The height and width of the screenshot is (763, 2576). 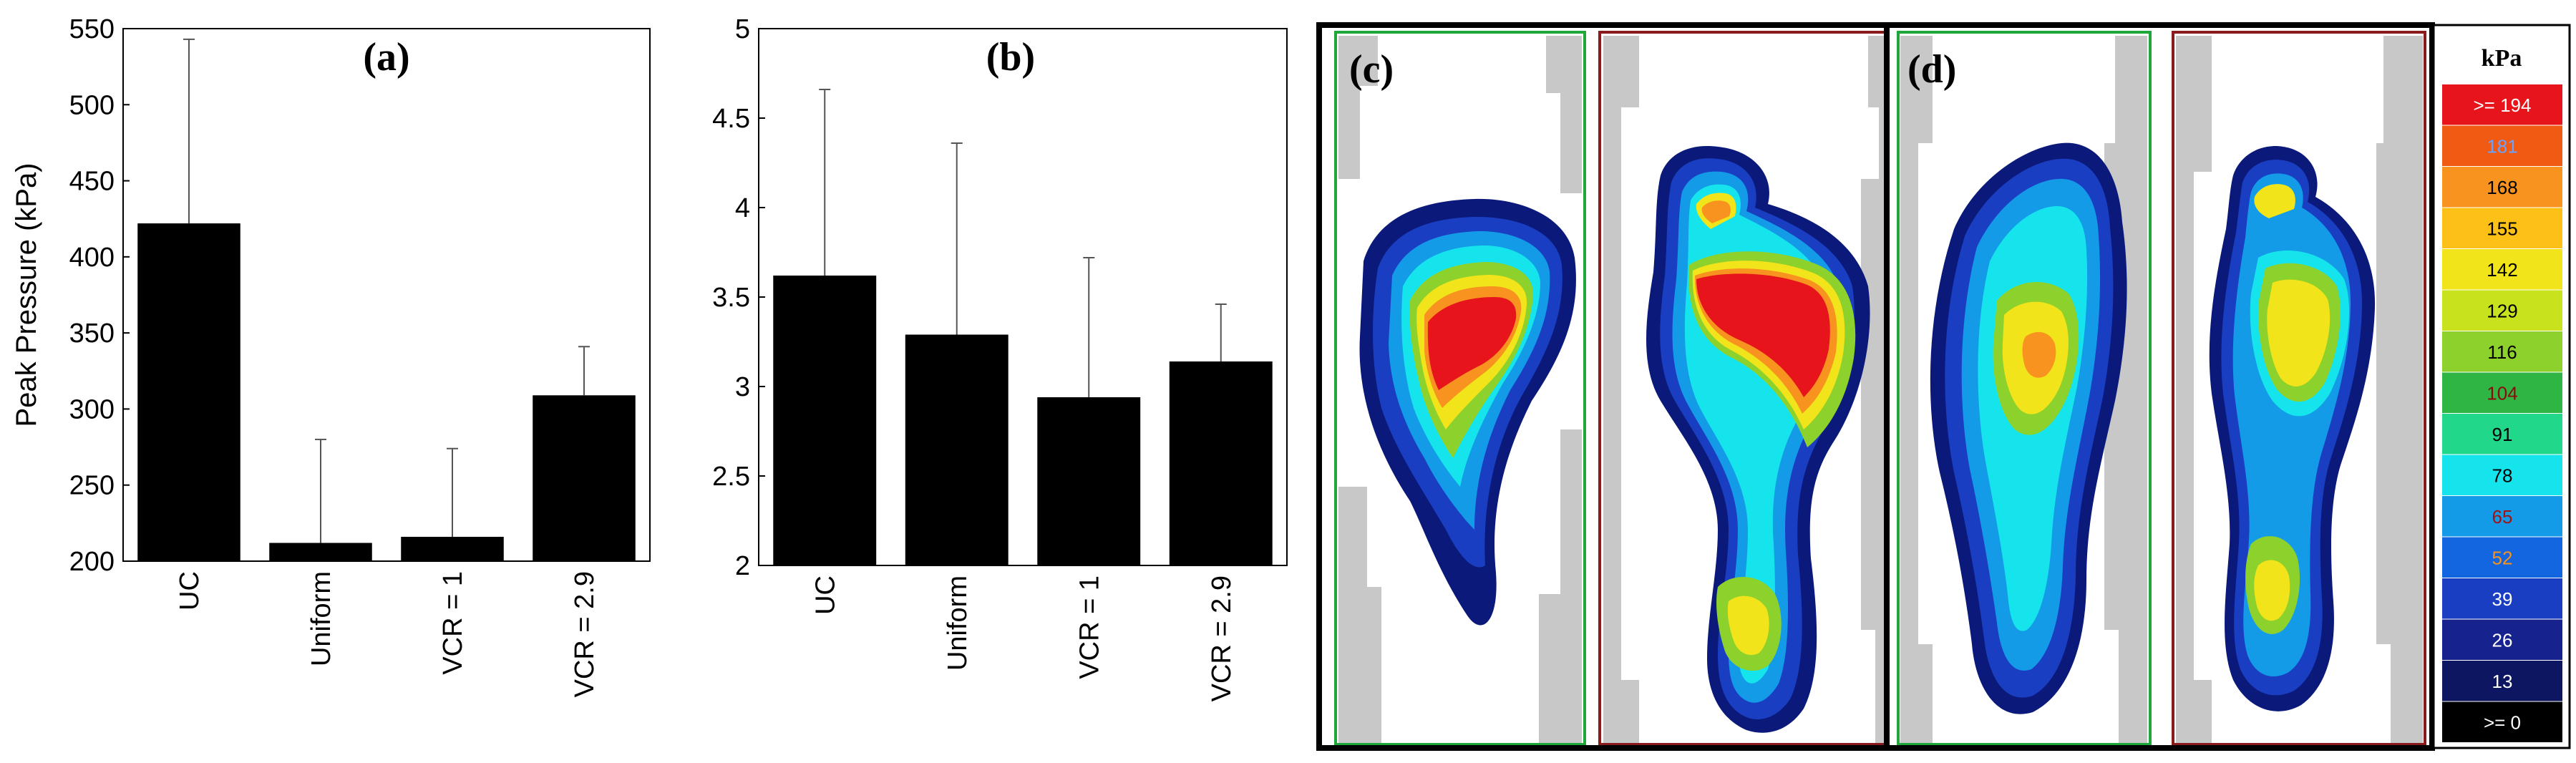 I want to click on colorbar-label-2: 168, so click(x=2502, y=187).